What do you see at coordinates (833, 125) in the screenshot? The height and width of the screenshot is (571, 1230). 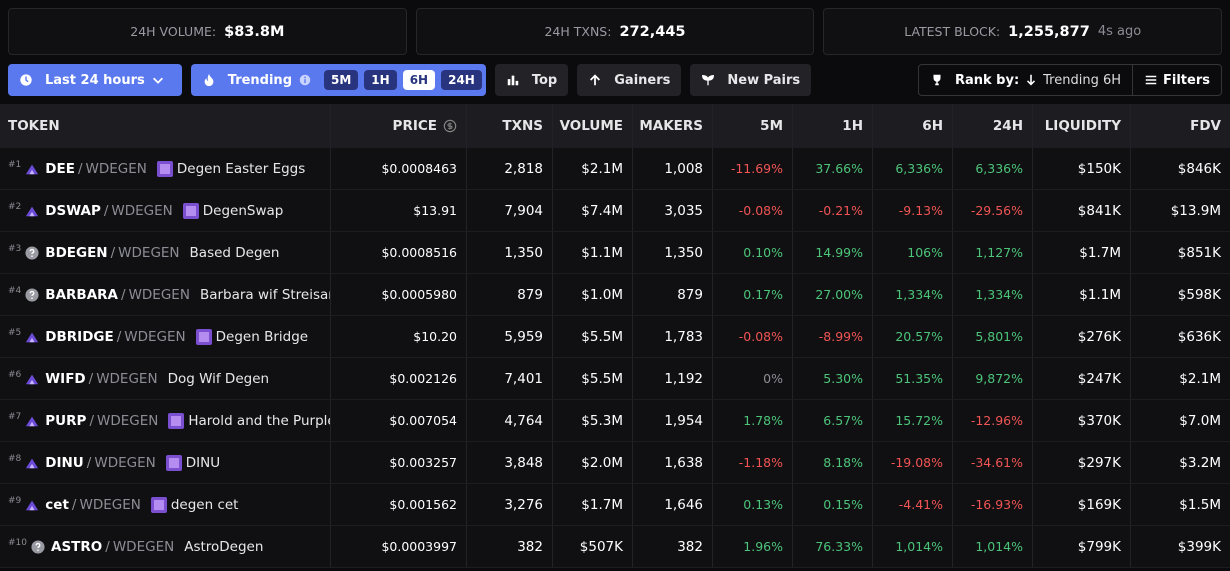 I see `column-header: 1H` at bounding box center [833, 125].